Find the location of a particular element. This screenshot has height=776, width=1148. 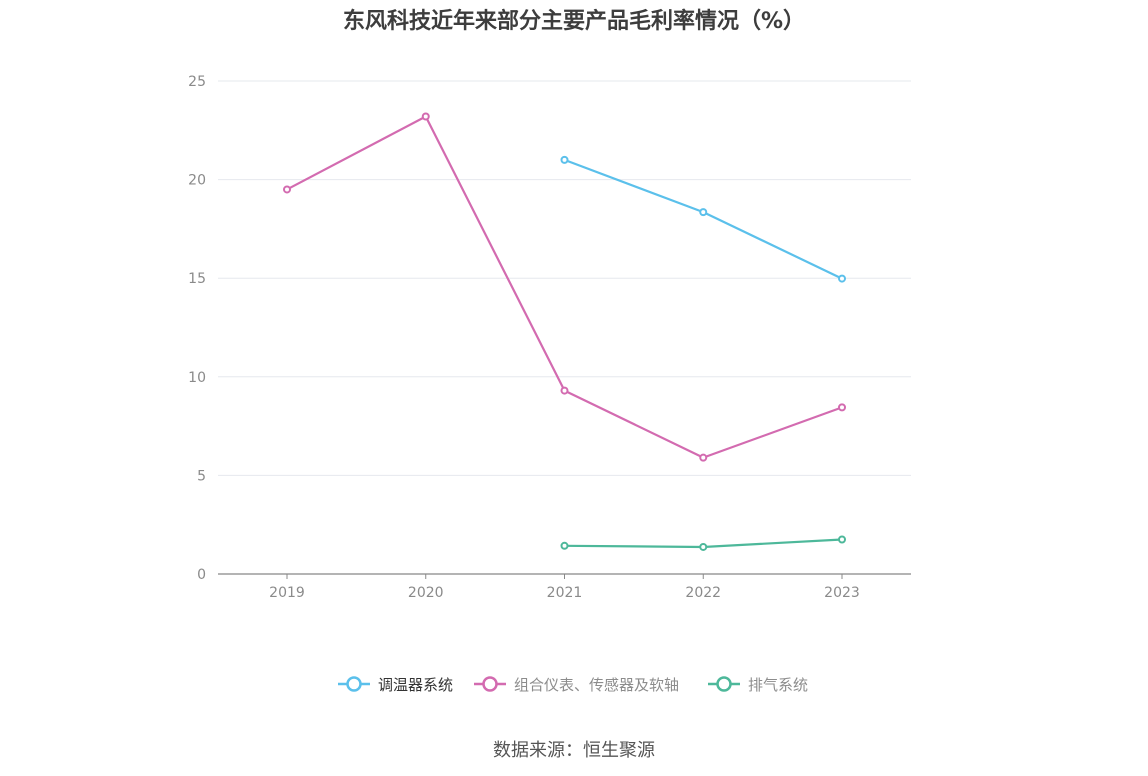

legend-label: 调温器系统 is located at coordinates (415, 685).